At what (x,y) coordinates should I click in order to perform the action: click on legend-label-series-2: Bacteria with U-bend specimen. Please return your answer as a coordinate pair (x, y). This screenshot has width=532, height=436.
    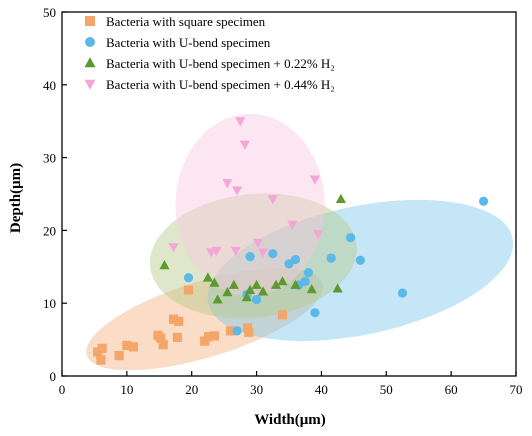
    Looking at the image, I should click on (188, 42).